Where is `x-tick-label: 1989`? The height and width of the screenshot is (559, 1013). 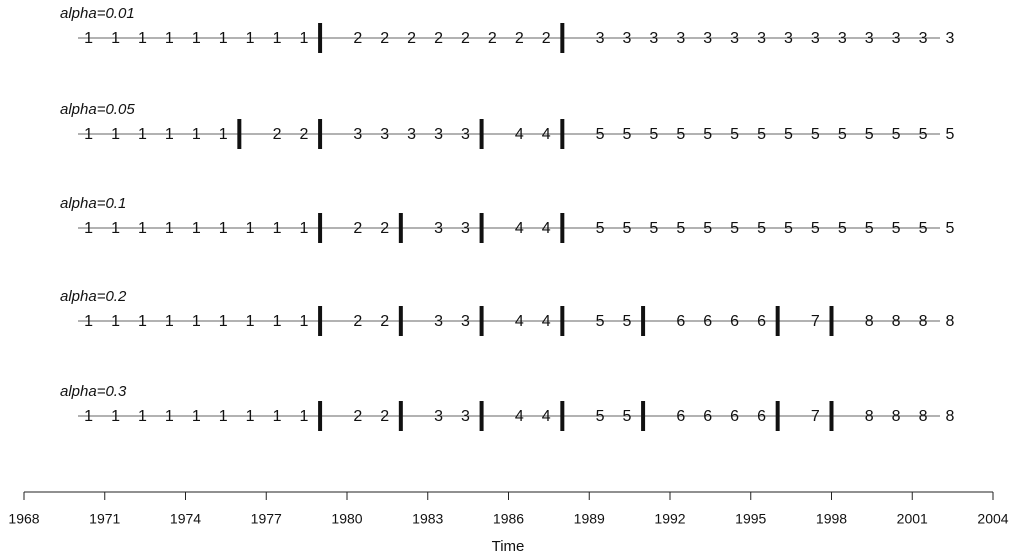
x-tick-label: 1989 is located at coordinates (589, 519).